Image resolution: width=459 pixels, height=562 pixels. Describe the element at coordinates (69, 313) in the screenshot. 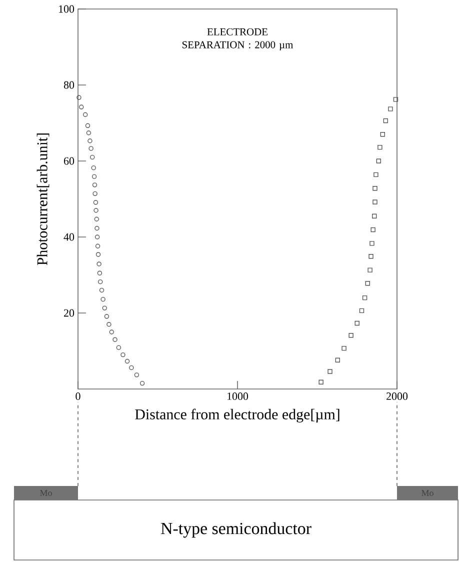

I see `y-tick-label: 20` at that location.